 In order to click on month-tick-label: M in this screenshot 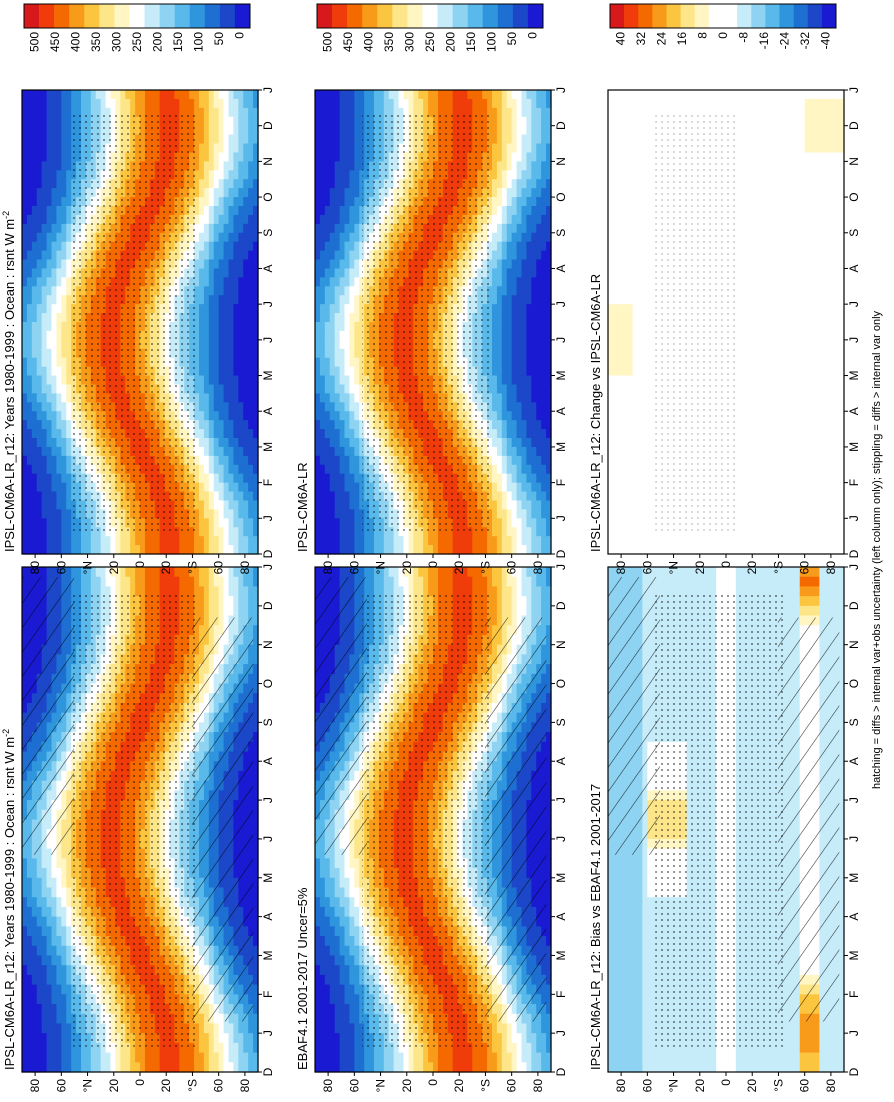, I will do `click(268, 878)`.